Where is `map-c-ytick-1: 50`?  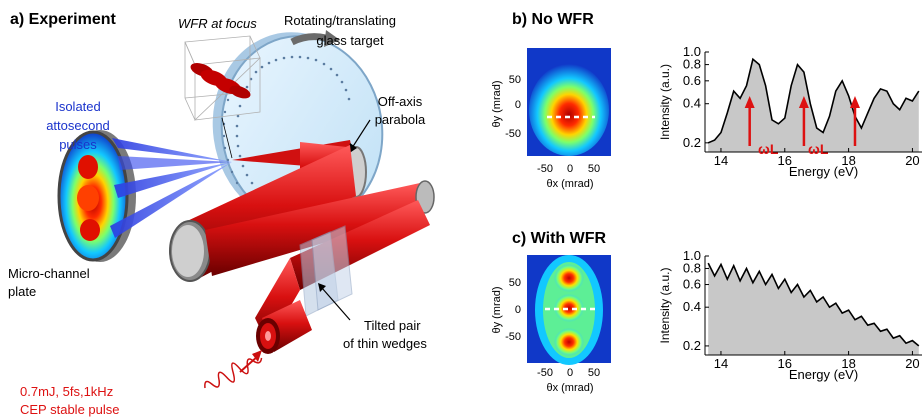 map-c-ytick-1: 50 is located at coordinates (515, 283).